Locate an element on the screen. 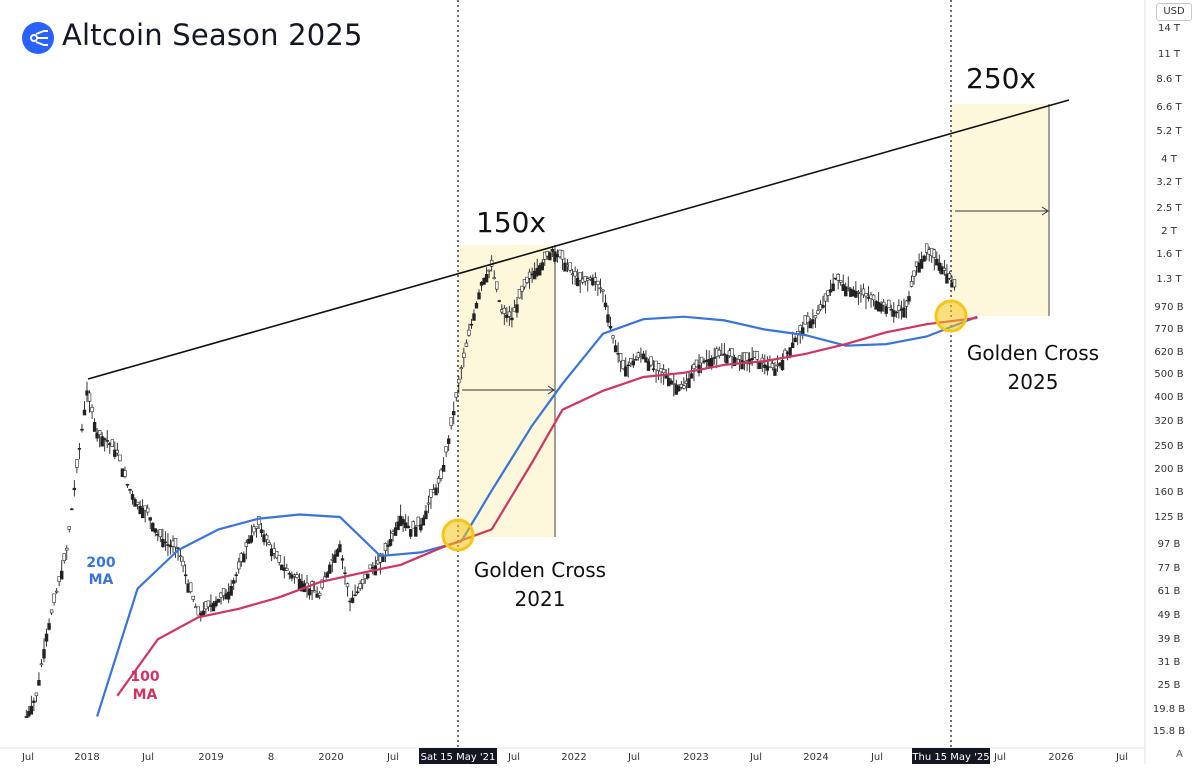 The width and height of the screenshot is (1200, 768). auto-scale-button: A is located at coordinates (1179, 754).